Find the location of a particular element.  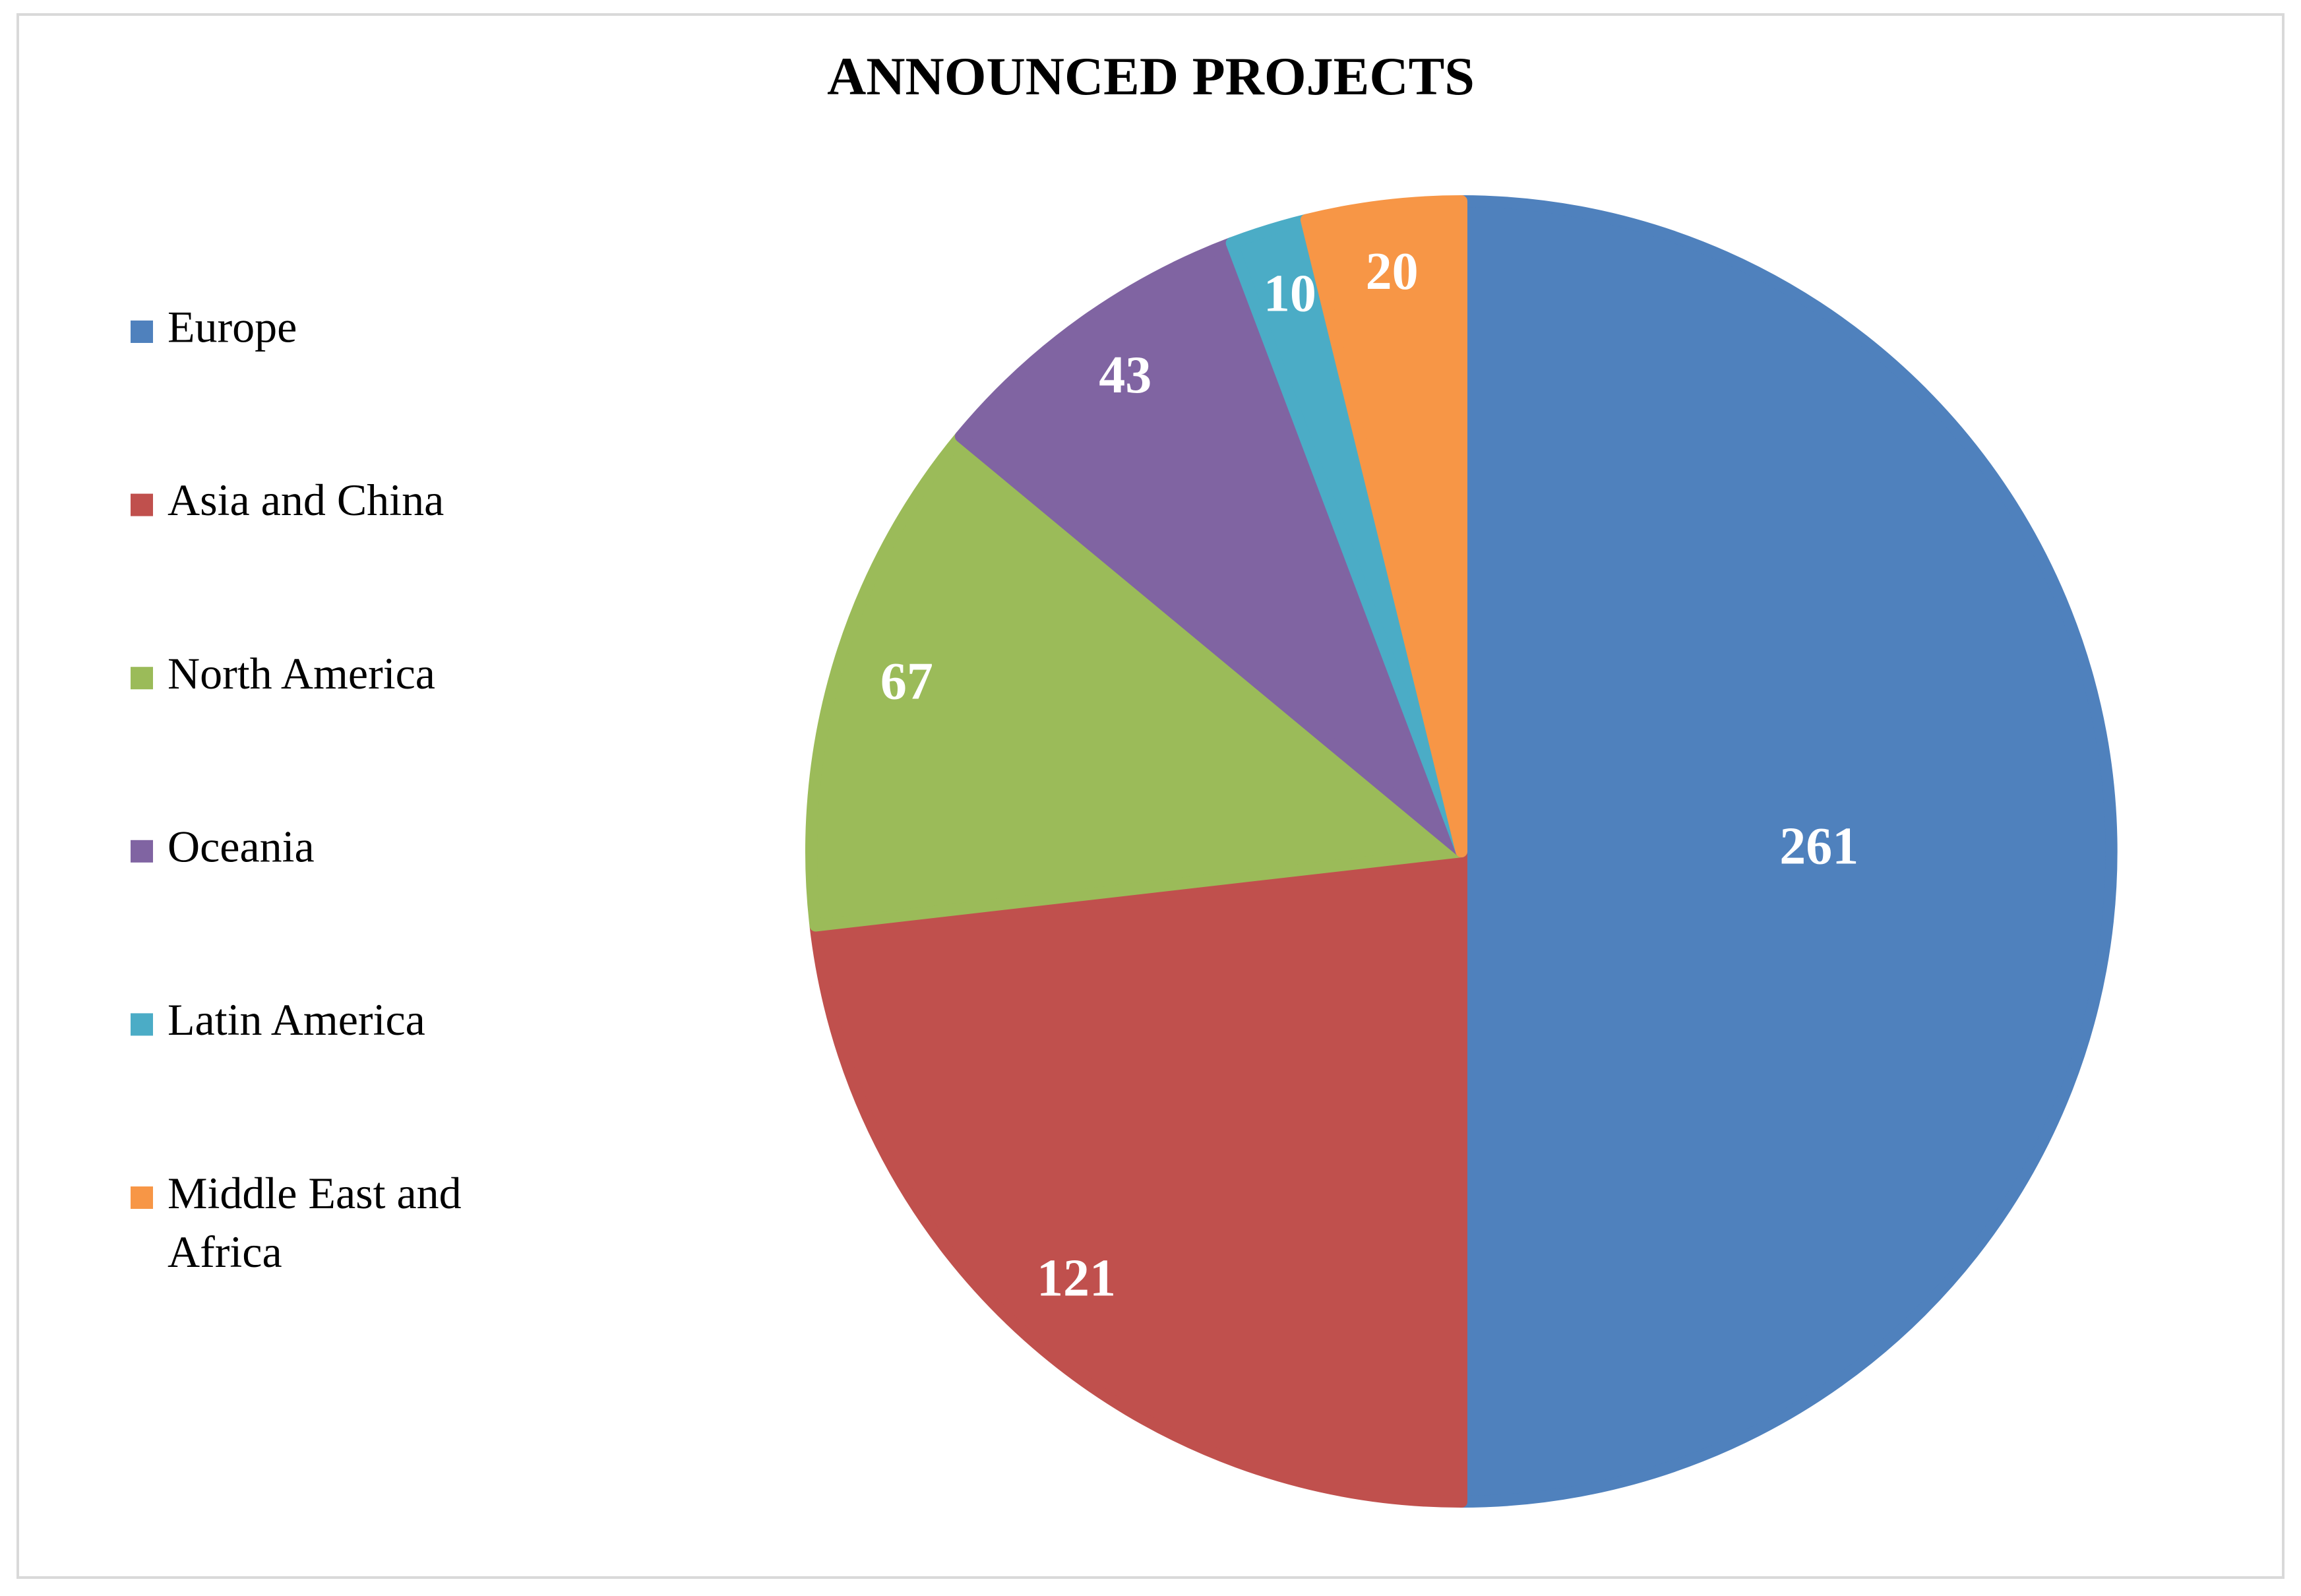

value-label: 67 is located at coordinates (907, 681).